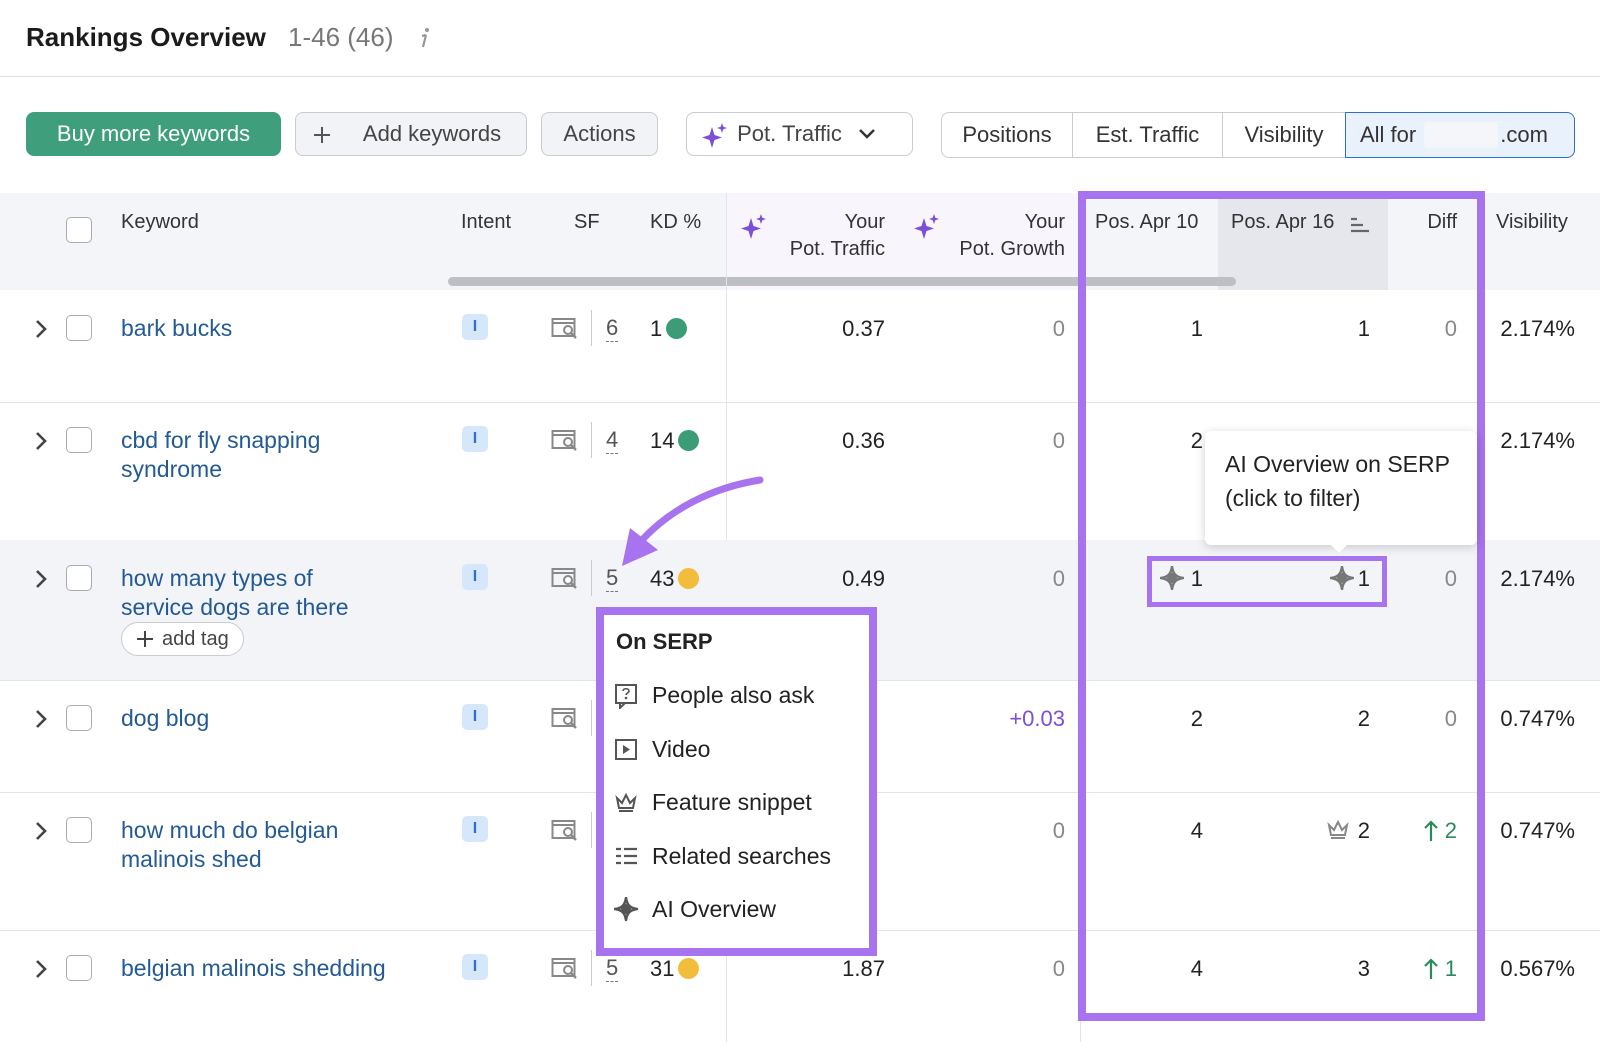 The width and height of the screenshot is (1600, 1042). I want to click on column-header: SF, so click(587, 222).